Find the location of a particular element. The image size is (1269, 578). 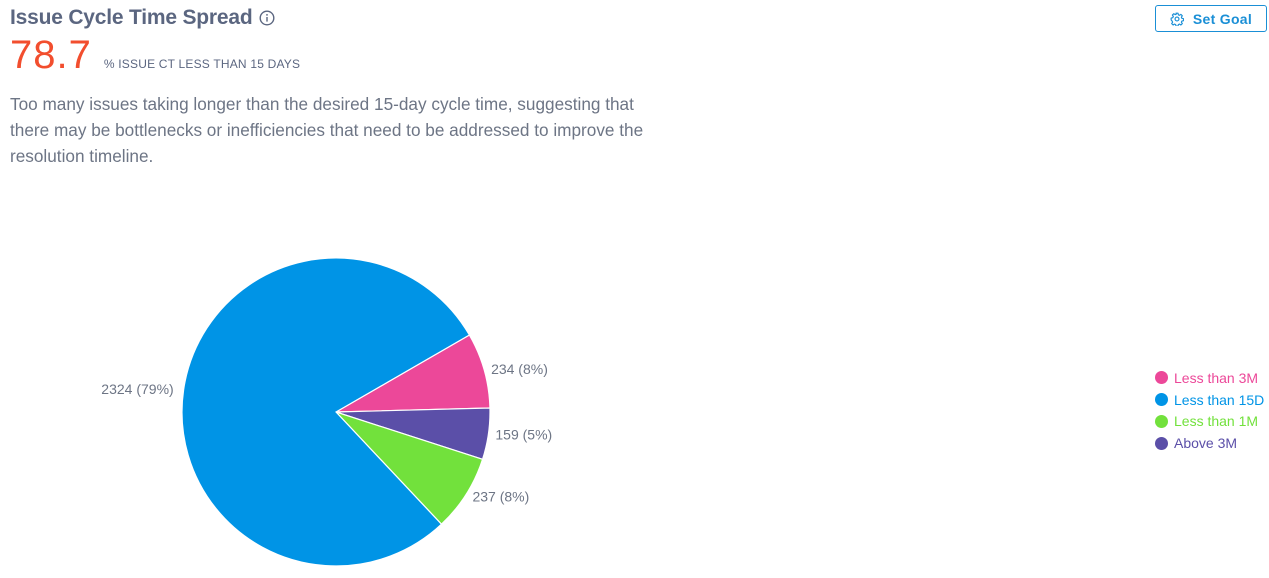

widget-header: Issue Cycle Time Spread is located at coordinates (142, 18).